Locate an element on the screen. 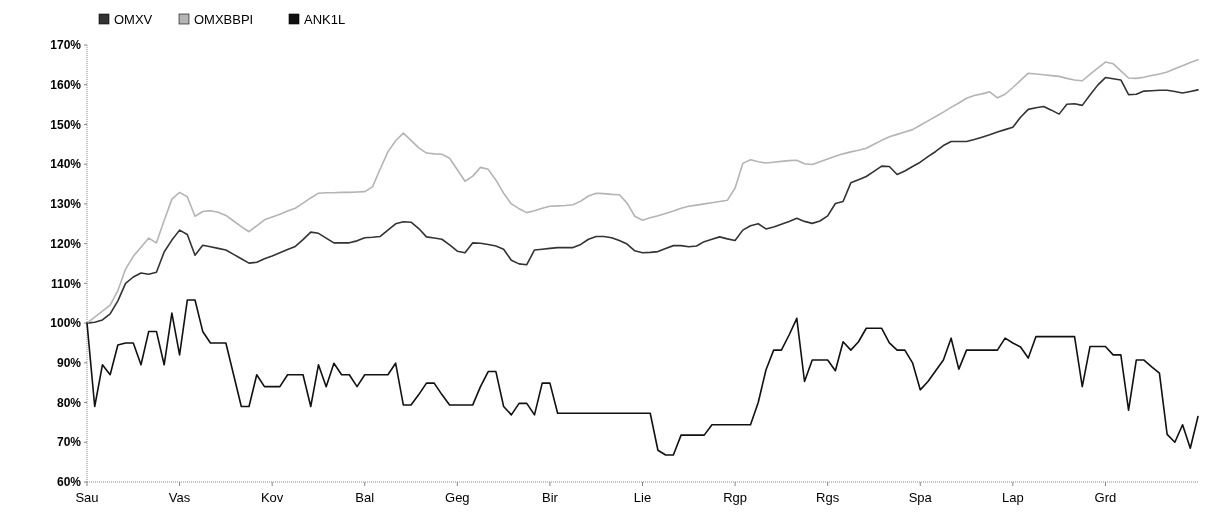 This screenshot has height=522, width=1214. x-tick-label: Lap is located at coordinates (1012, 497).